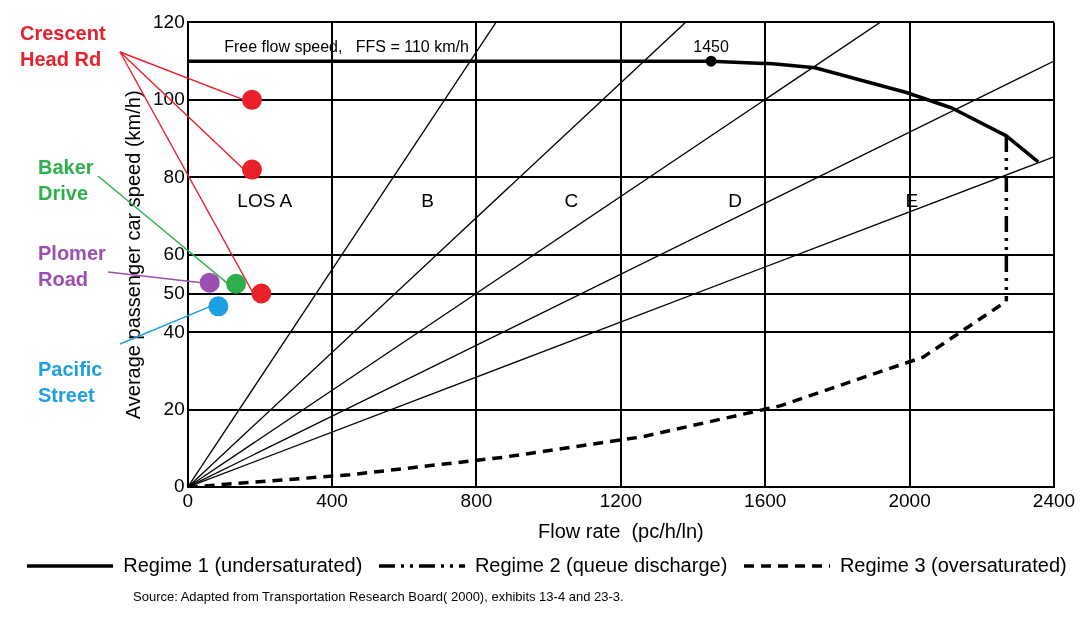 Image resolution: width=1092 pixels, height=639 pixels. I want to click on y-tick-label: 120, so click(169, 21).